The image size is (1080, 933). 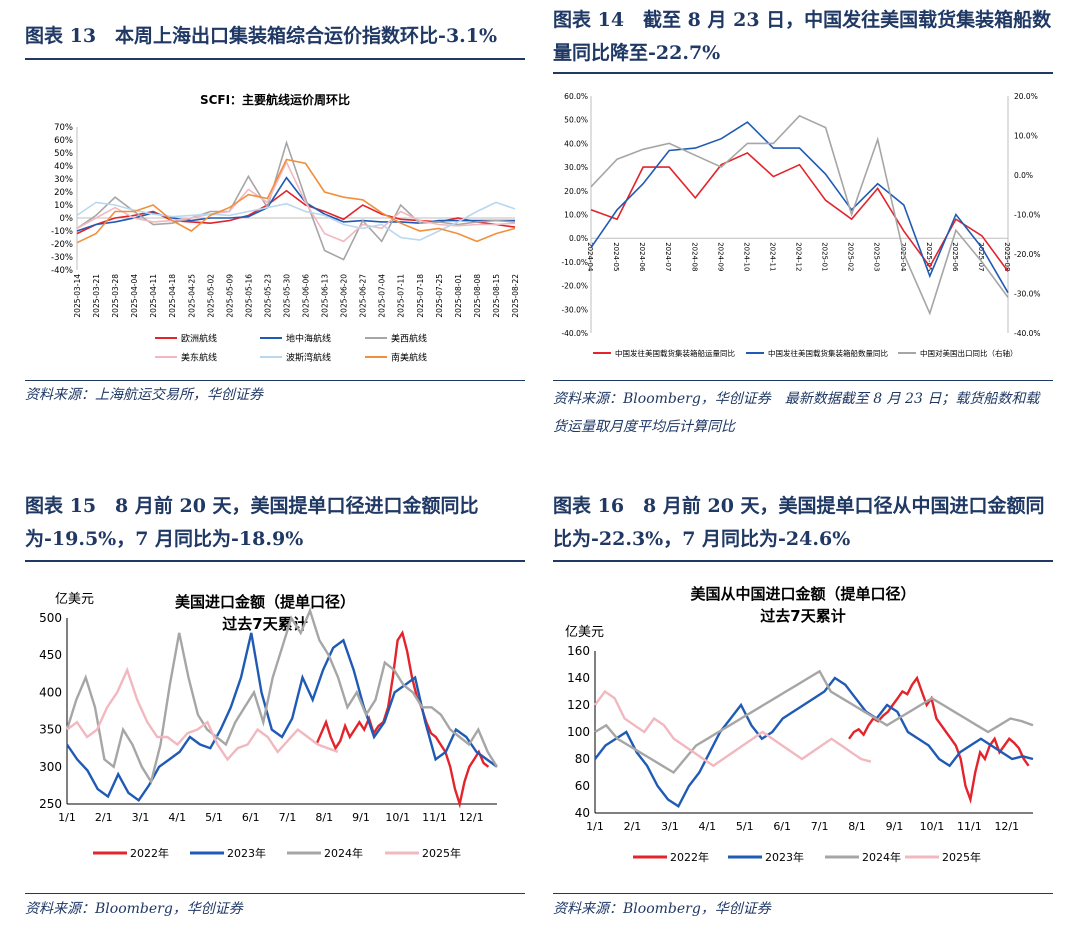 I want to click on series-line-中国发往美国载货集装箱船数量同比, so click(x=799, y=207).